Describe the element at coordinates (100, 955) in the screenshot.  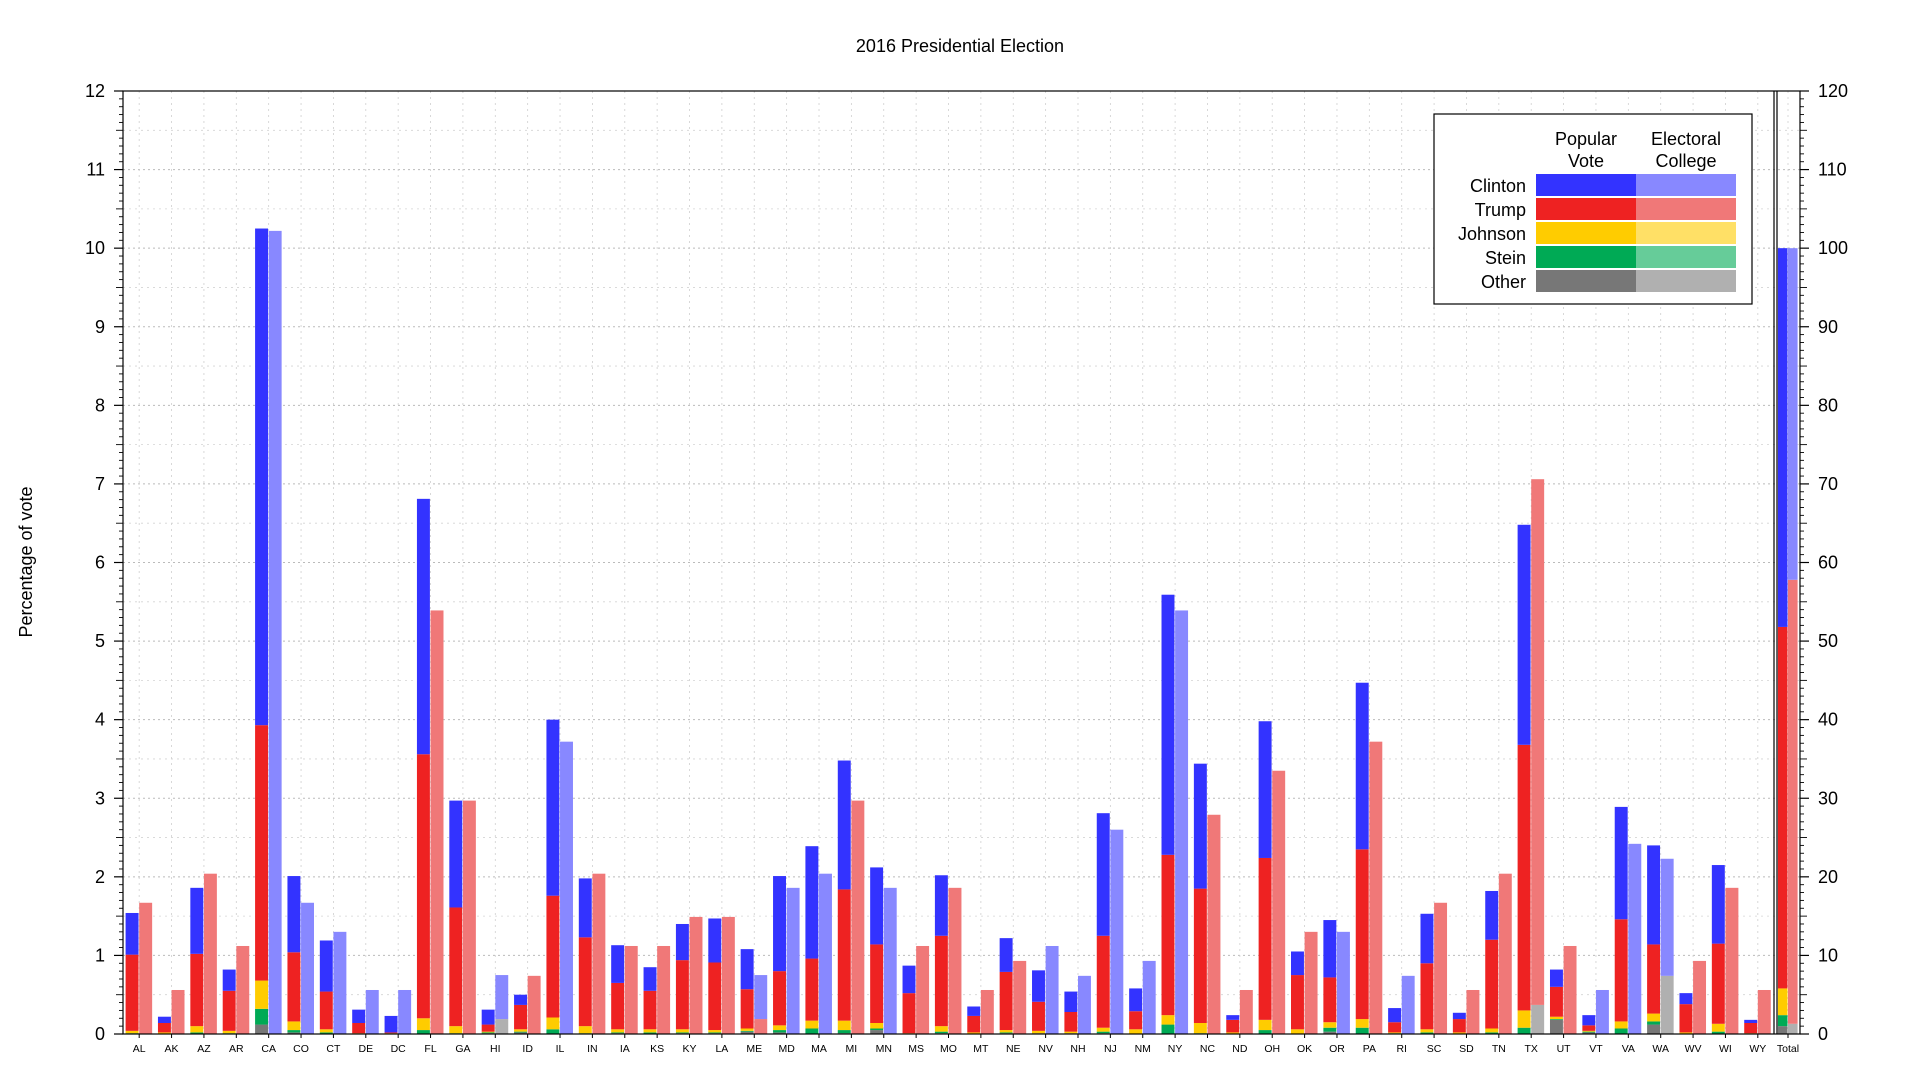
I see `y-tick-label: 1` at that location.